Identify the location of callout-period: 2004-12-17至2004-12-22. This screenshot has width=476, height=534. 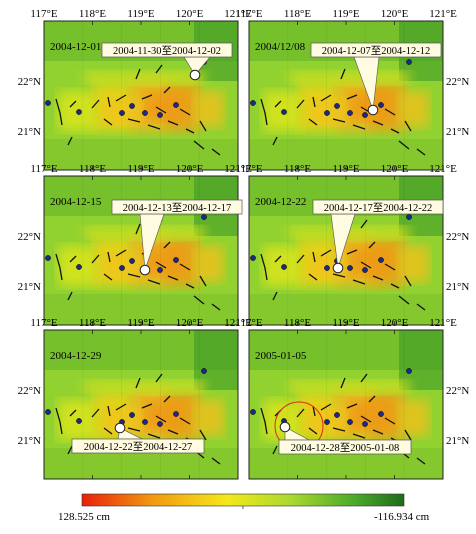
(378, 208).